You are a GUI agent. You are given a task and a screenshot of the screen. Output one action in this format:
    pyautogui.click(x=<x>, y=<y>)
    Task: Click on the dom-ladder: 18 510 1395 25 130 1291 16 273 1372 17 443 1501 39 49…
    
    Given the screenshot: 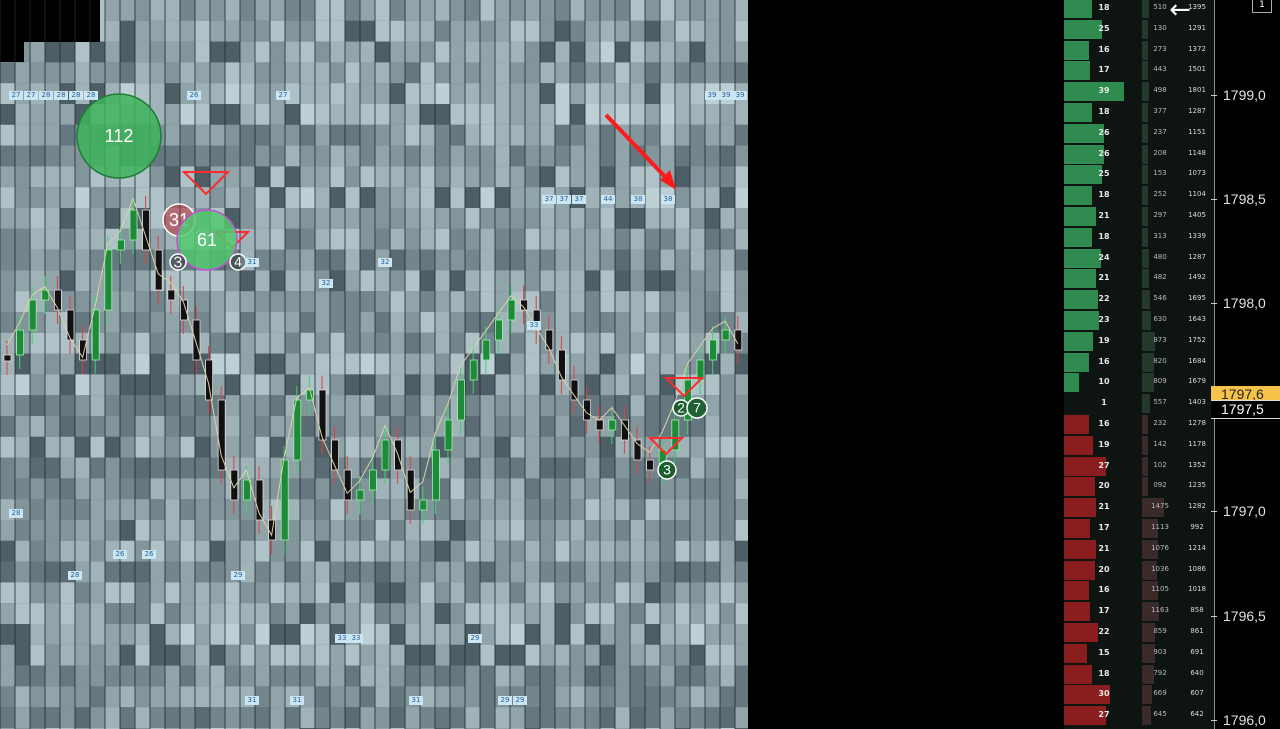 What is the action you would take?
    pyautogui.click(x=1139, y=364)
    